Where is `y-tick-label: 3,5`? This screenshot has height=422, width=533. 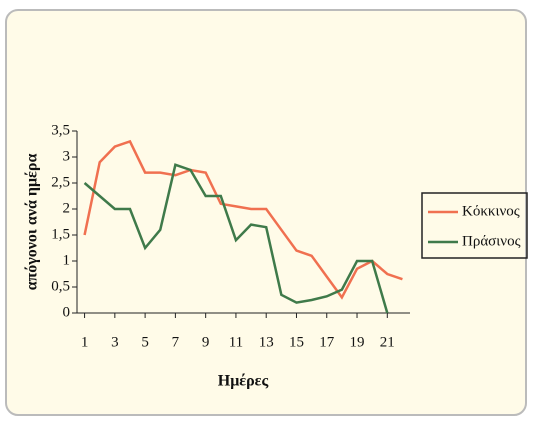
y-tick-label: 3,5 is located at coordinates (60, 130).